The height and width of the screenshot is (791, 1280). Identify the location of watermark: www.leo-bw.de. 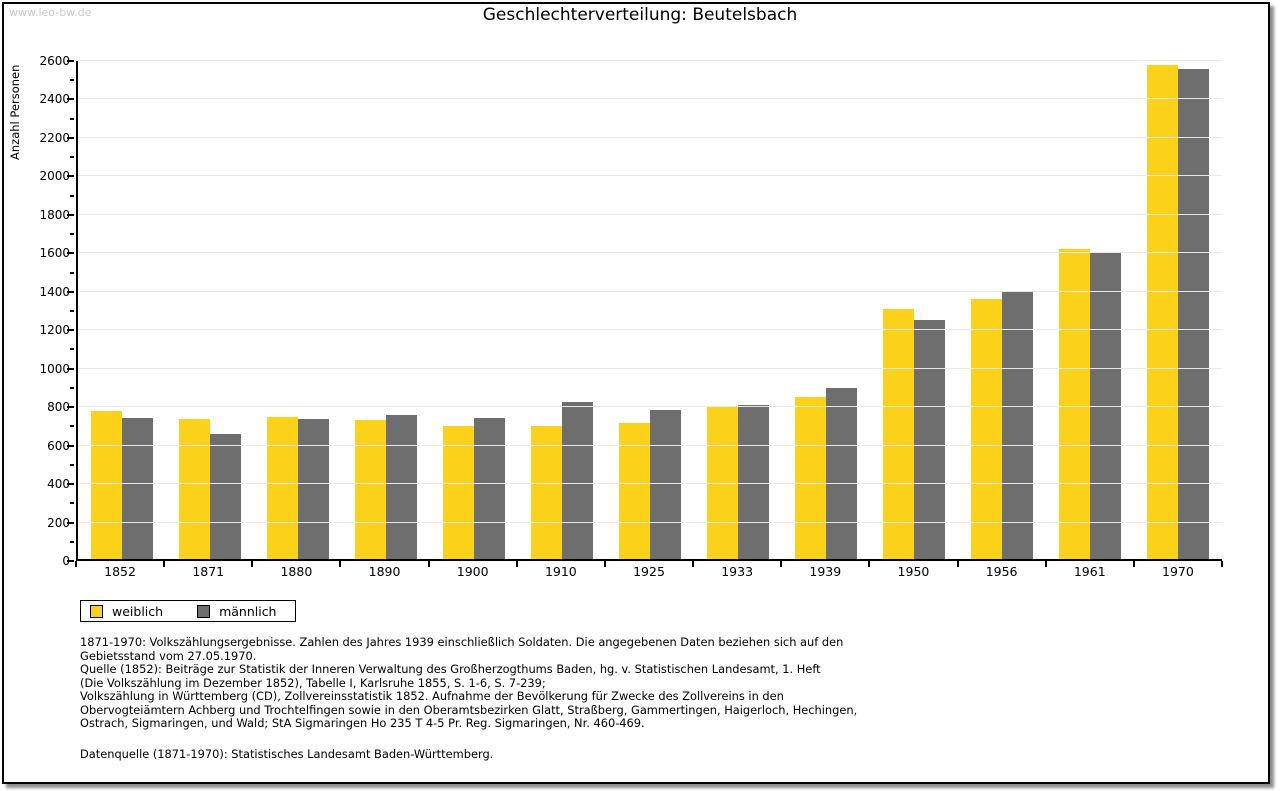
(50, 12).